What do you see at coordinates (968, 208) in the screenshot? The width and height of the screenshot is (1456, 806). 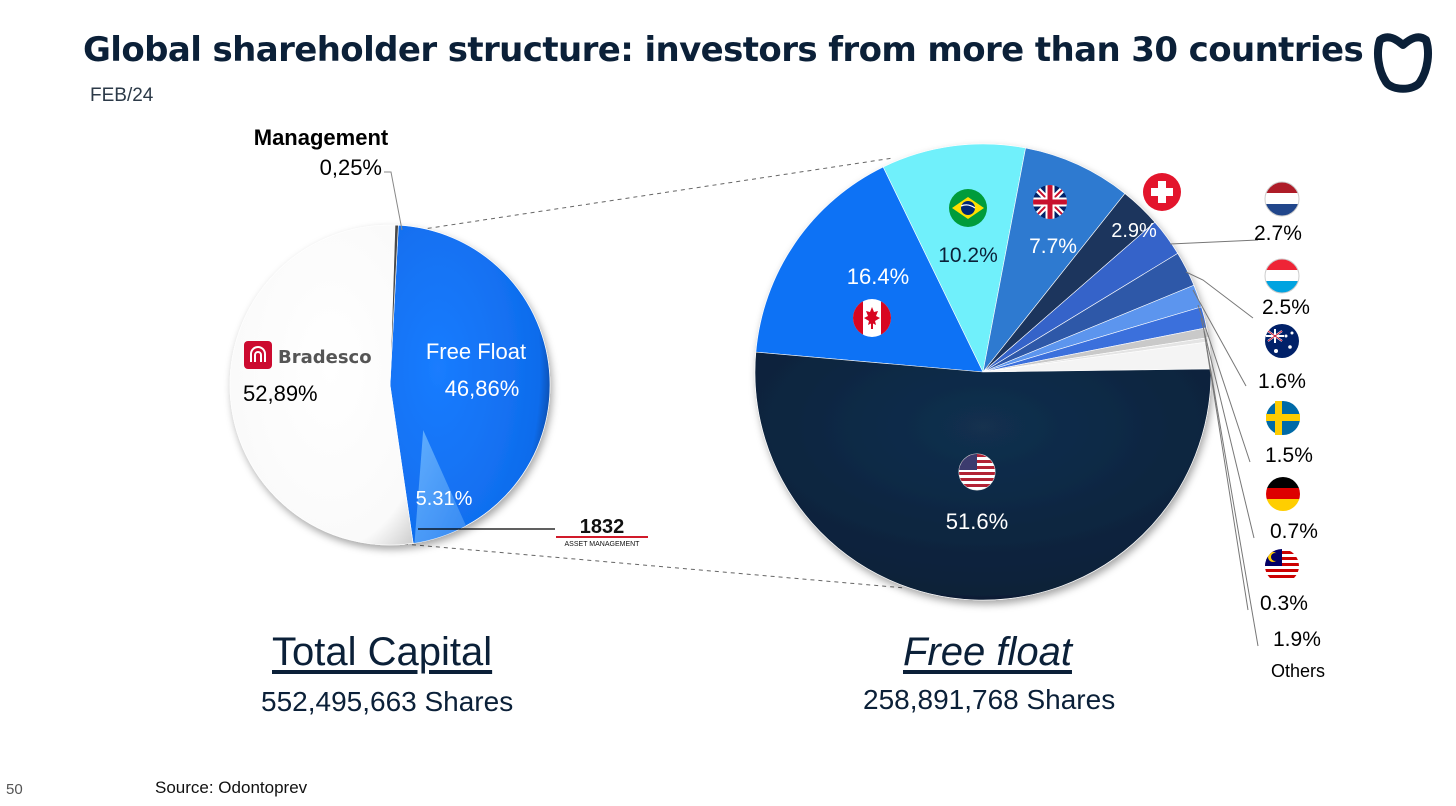 I see `brazil-flag` at bounding box center [968, 208].